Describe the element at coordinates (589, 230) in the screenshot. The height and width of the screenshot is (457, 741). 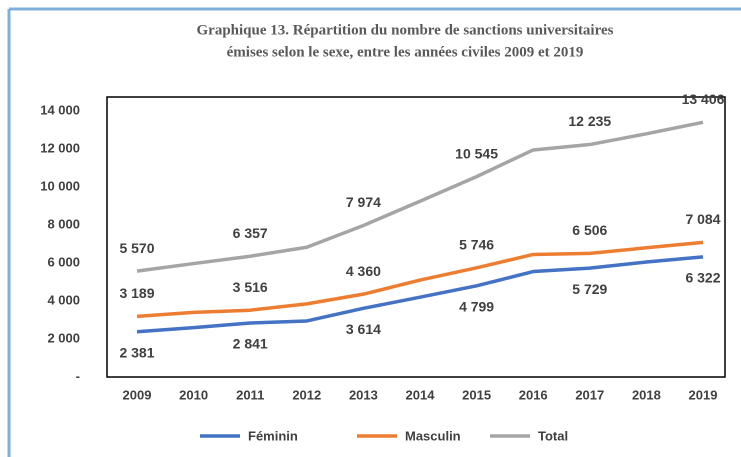
I see `data-label: 6 506` at that location.